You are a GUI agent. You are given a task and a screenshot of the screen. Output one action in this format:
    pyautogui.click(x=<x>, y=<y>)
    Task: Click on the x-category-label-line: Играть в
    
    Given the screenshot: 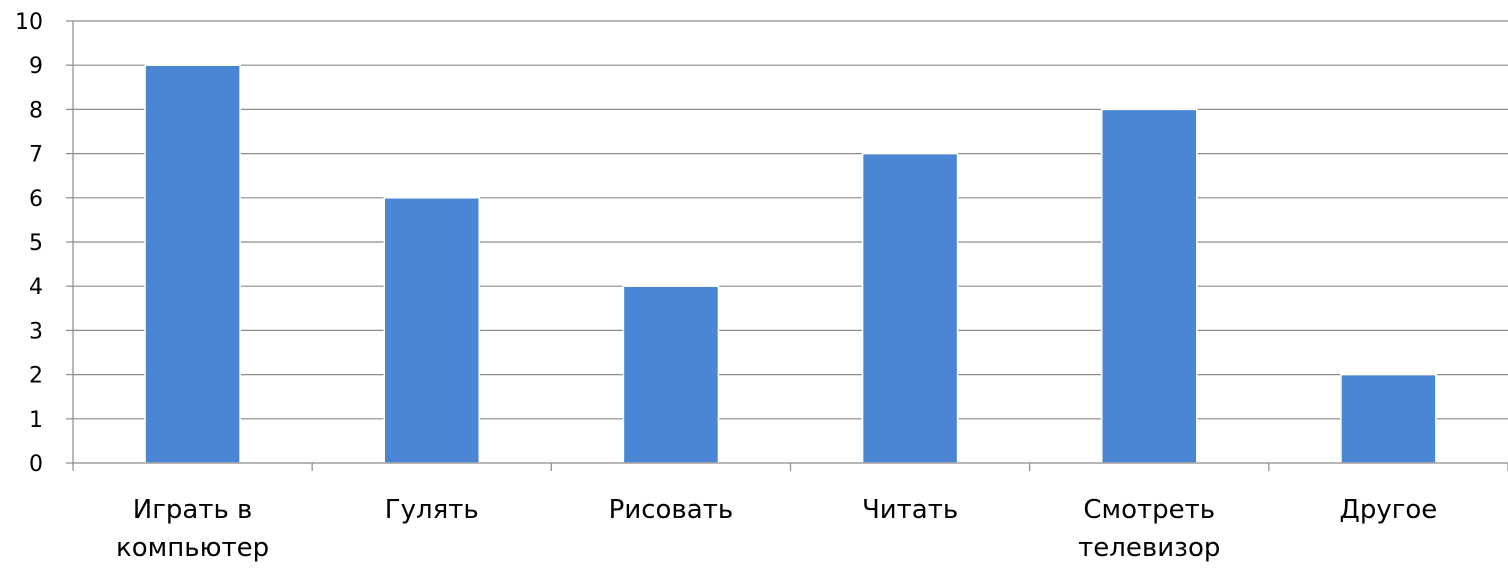 What is the action you would take?
    pyautogui.click(x=193, y=510)
    